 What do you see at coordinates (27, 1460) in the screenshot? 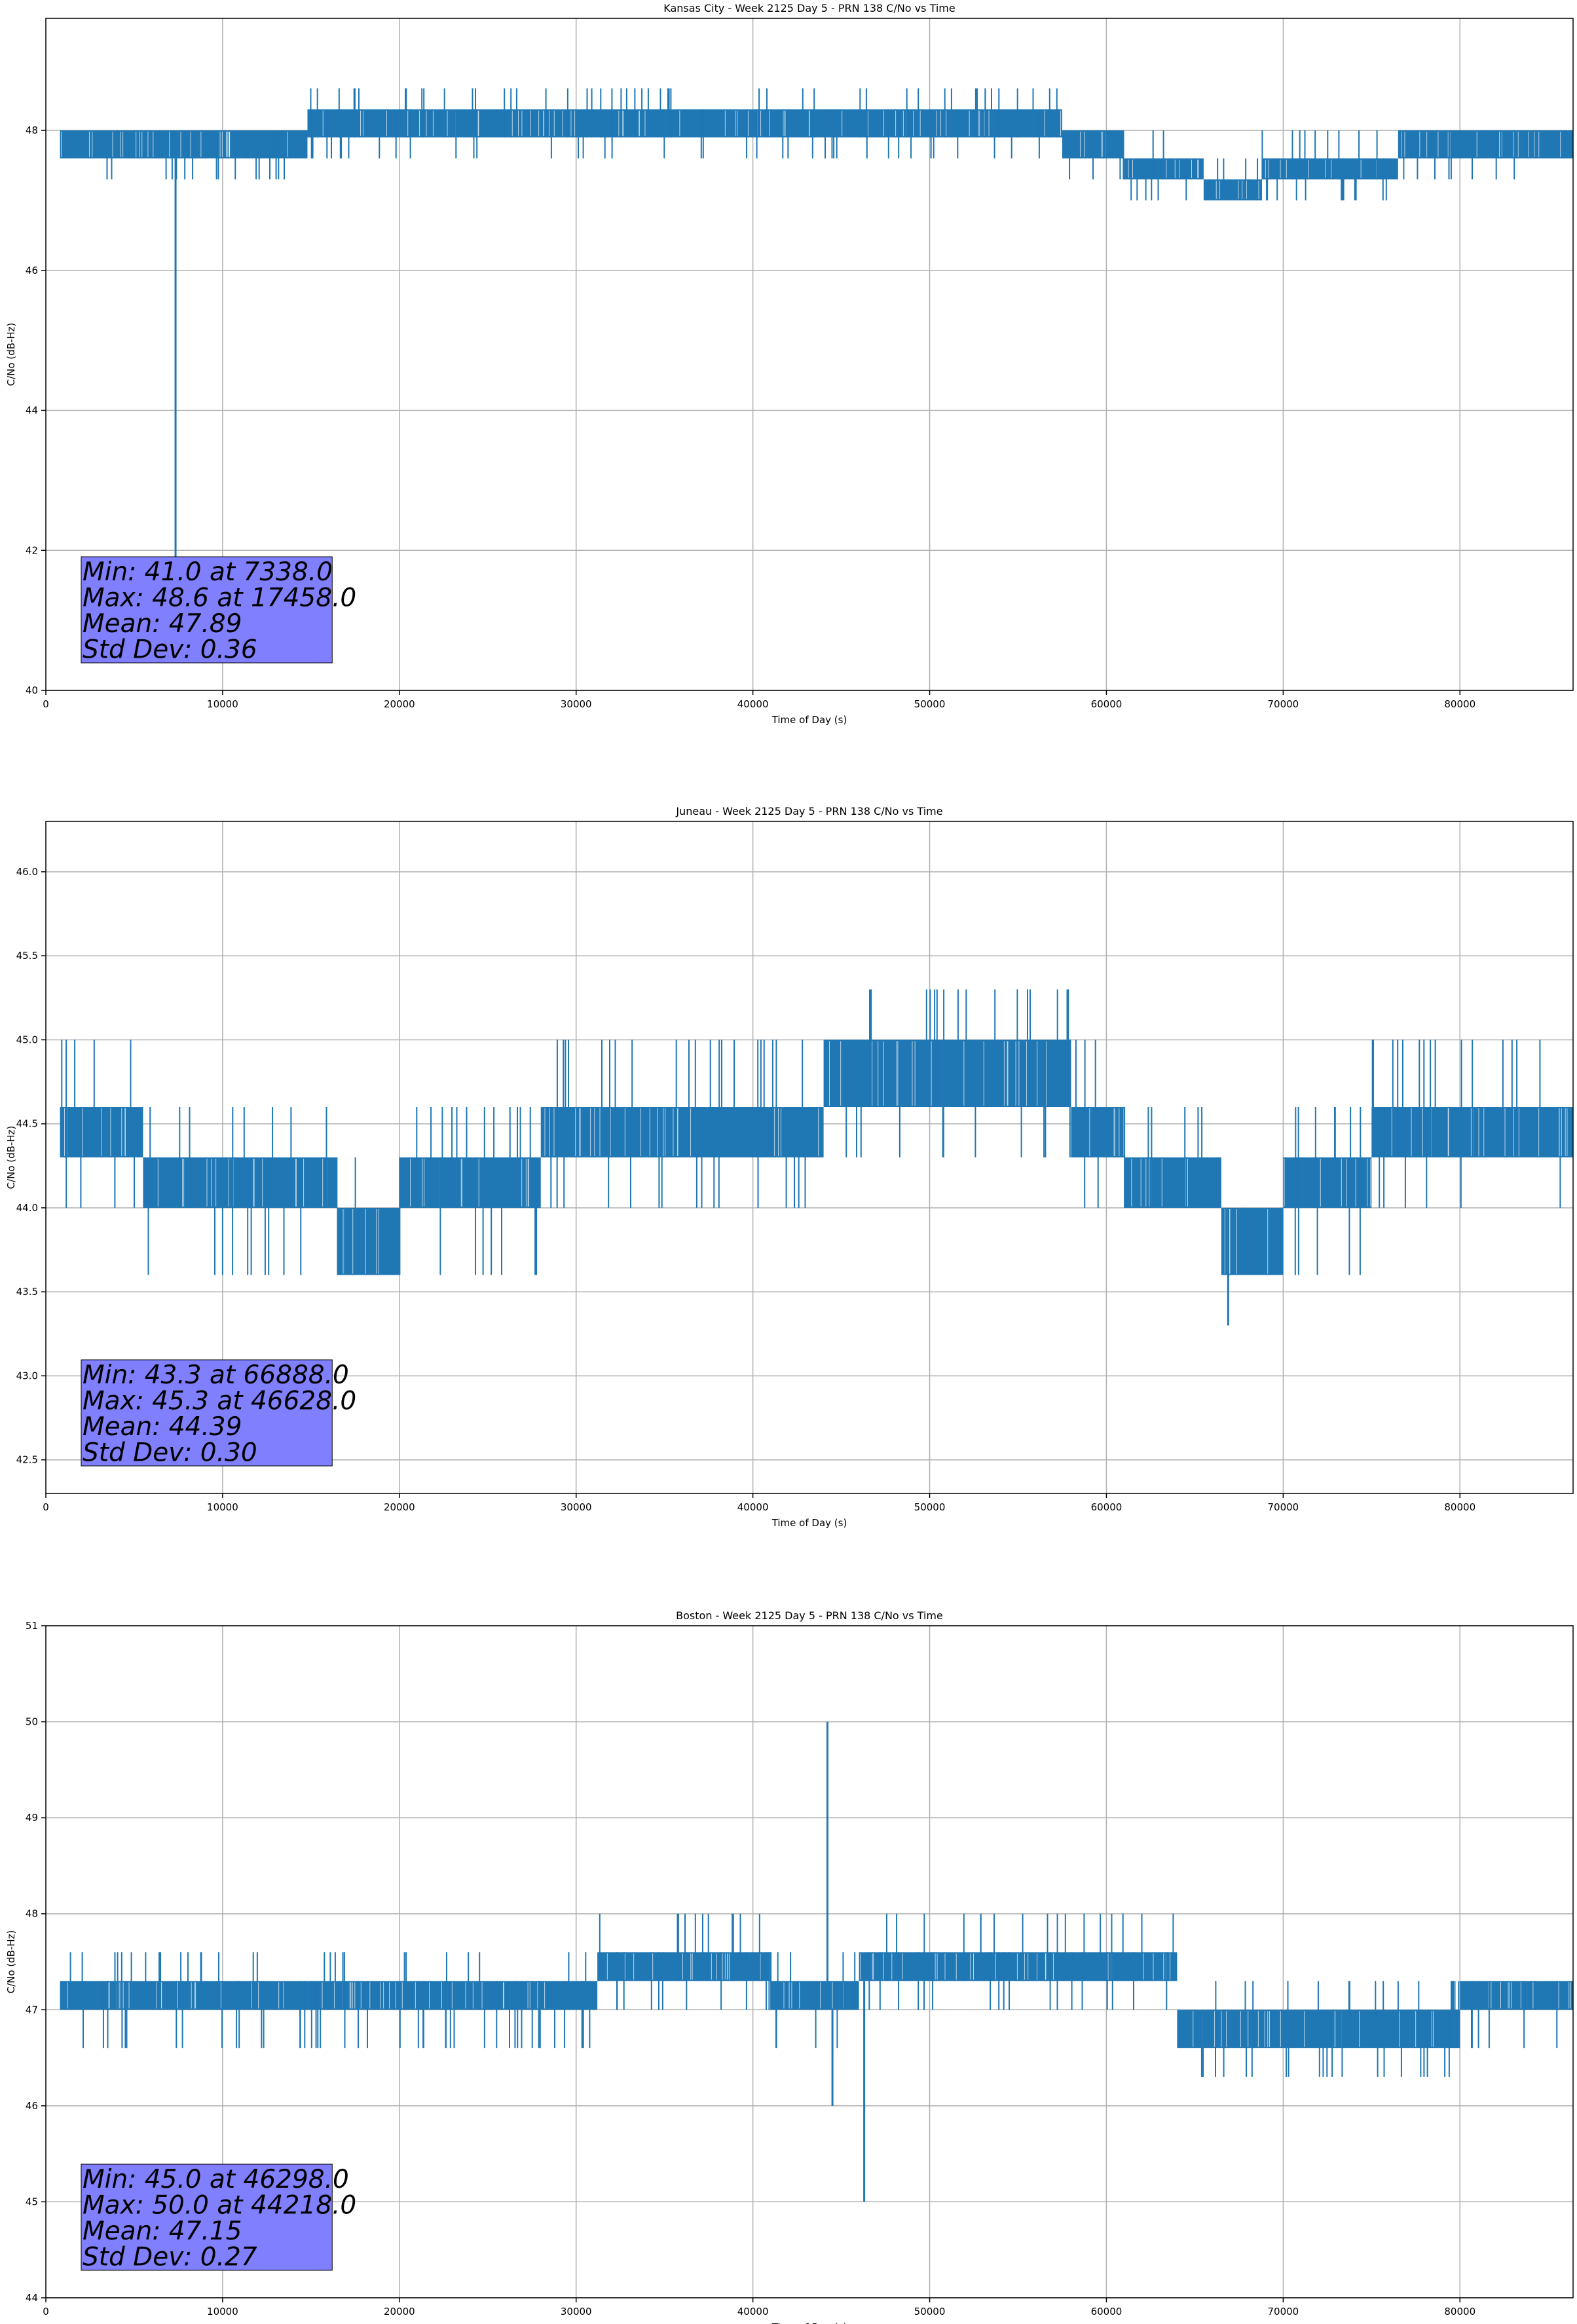
I see `y-tick-label: 42.5` at bounding box center [27, 1460].